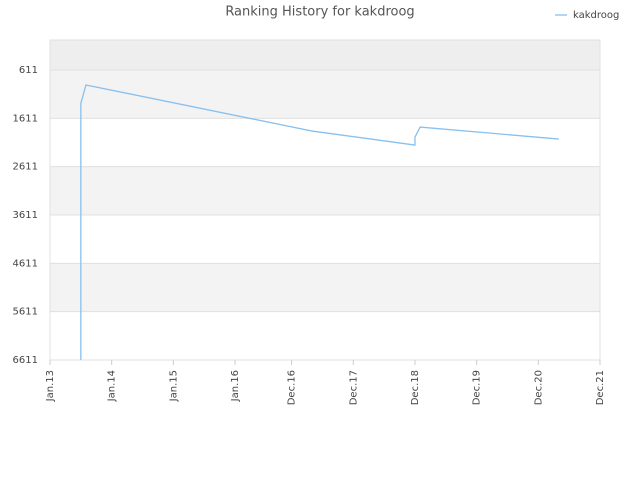  I want to click on legend-label: kakdroog, so click(596, 15).